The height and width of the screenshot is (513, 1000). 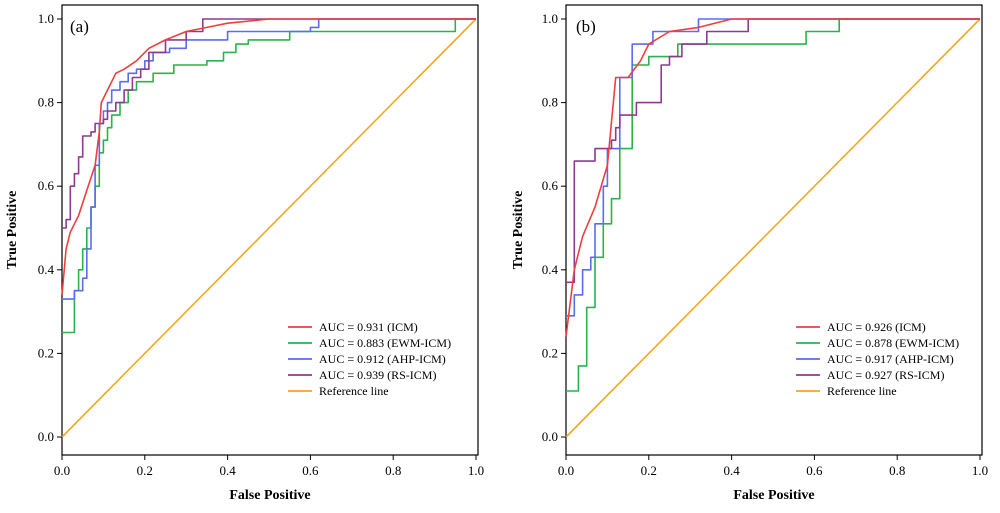 I want to click on legend-label: AUC = 0.883 (EWM-ICM), so click(x=385, y=343).